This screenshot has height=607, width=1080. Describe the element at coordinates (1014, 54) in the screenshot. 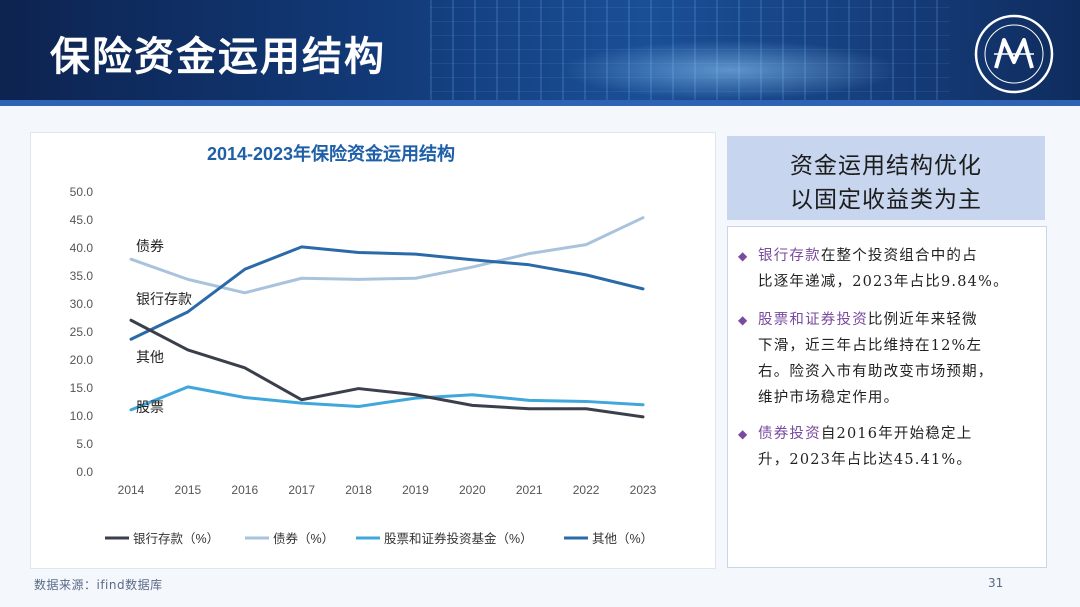

I see `institute-seal-logo` at that location.